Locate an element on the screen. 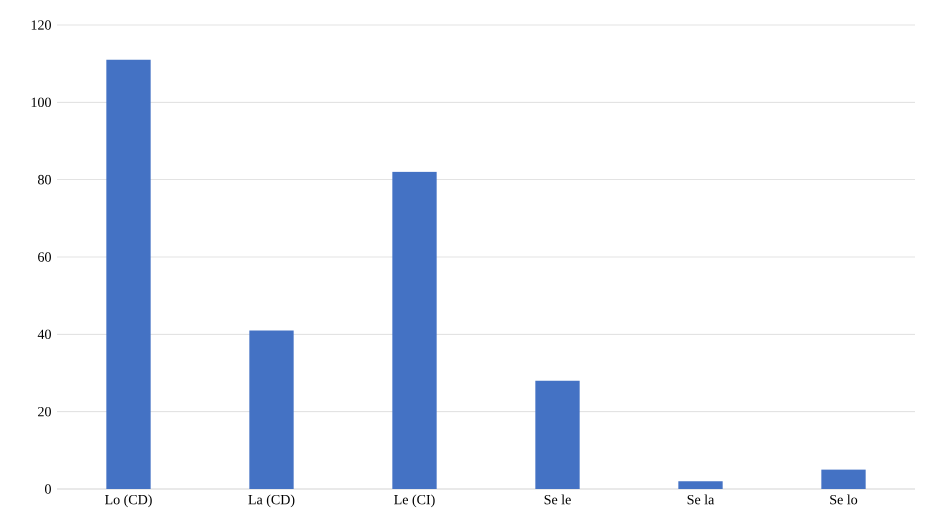 The height and width of the screenshot is (527, 929). x-tick-label: La (CD) is located at coordinates (271, 501).